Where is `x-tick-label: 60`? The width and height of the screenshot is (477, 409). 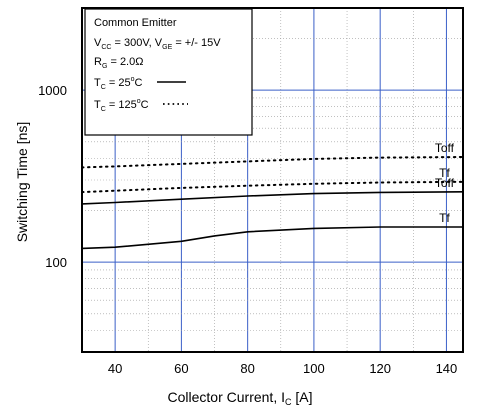
x-tick-label: 60 is located at coordinates (181, 368).